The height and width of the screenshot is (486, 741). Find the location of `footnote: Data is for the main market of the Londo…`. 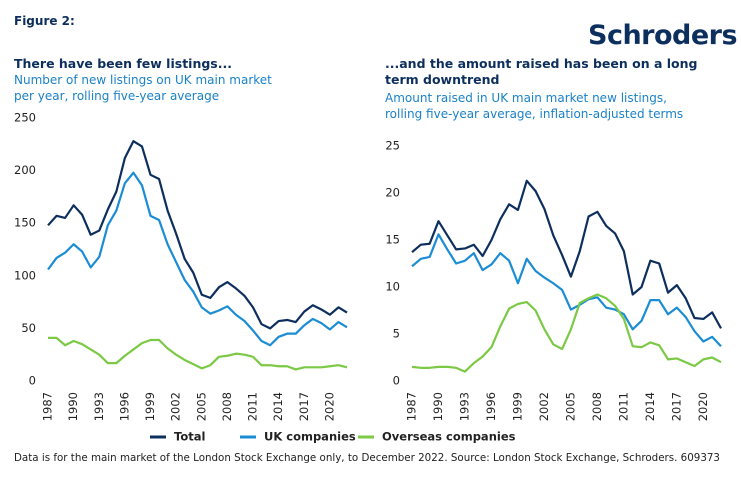

footnote: Data is for the main market of the Londo… is located at coordinates (367, 458).